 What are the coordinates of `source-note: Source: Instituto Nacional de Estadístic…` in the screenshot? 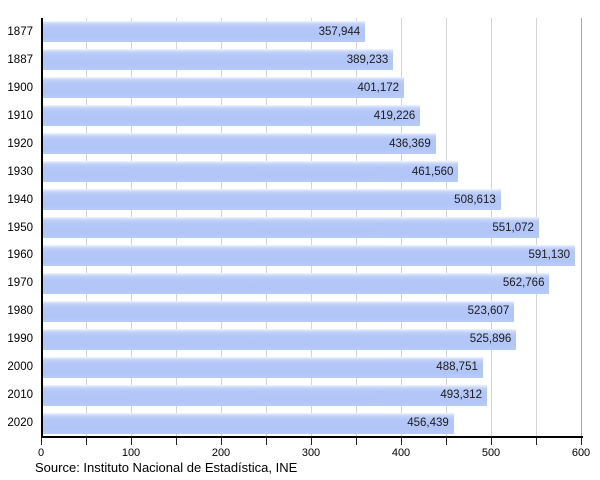 It's located at (166, 467).